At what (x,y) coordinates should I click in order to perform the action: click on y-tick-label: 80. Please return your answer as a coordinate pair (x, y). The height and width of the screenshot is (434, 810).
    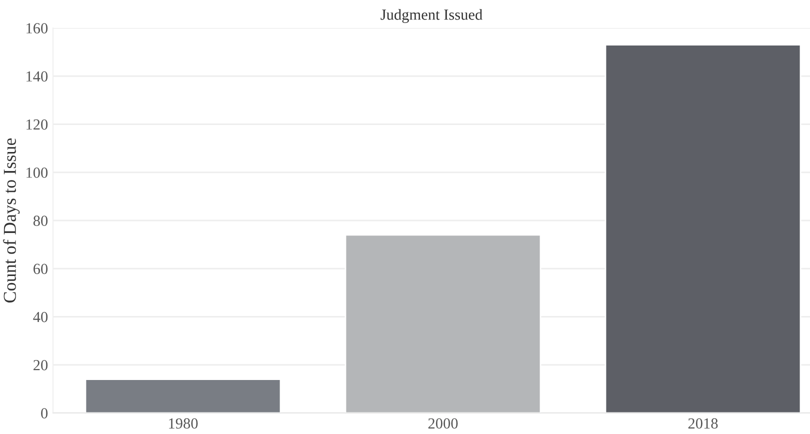
    Looking at the image, I should click on (40, 221).